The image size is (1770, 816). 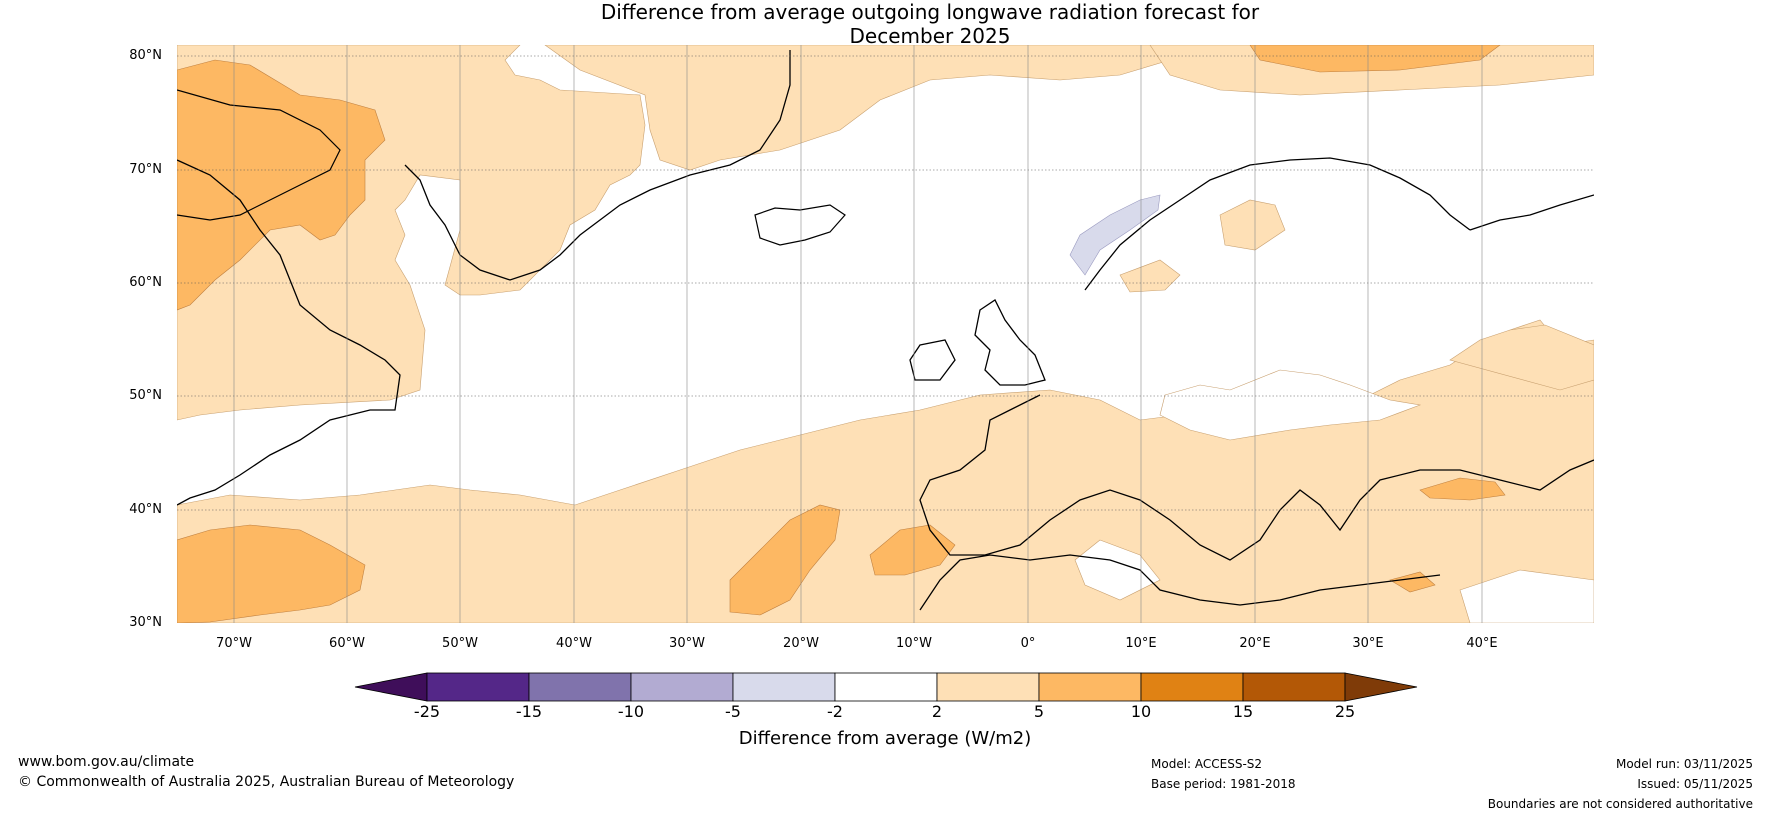 I want to click on anomaly-region-negative-norway, so click(x=1115, y=235).